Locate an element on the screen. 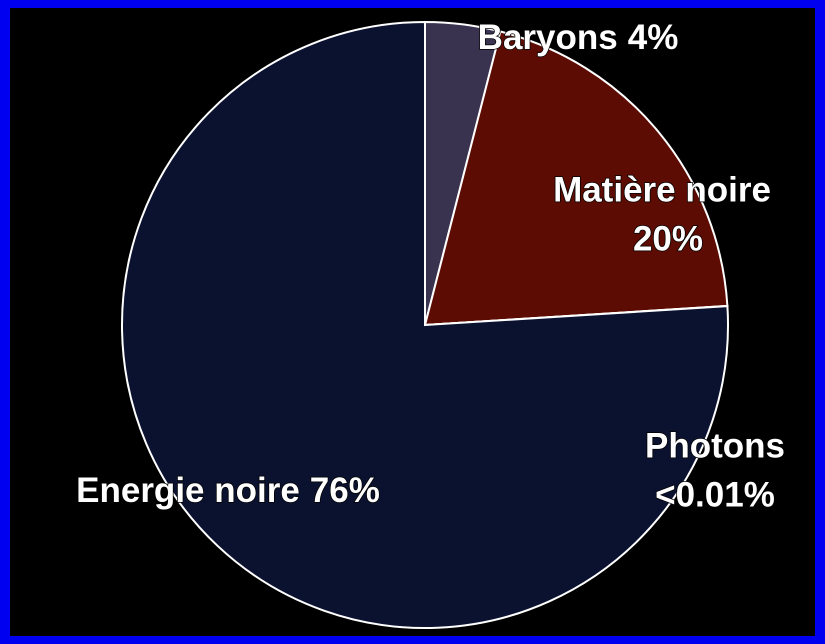 The height and width of the screenshot is (644, 825). value-label: <0.01% is located at coordinates (715, 494).